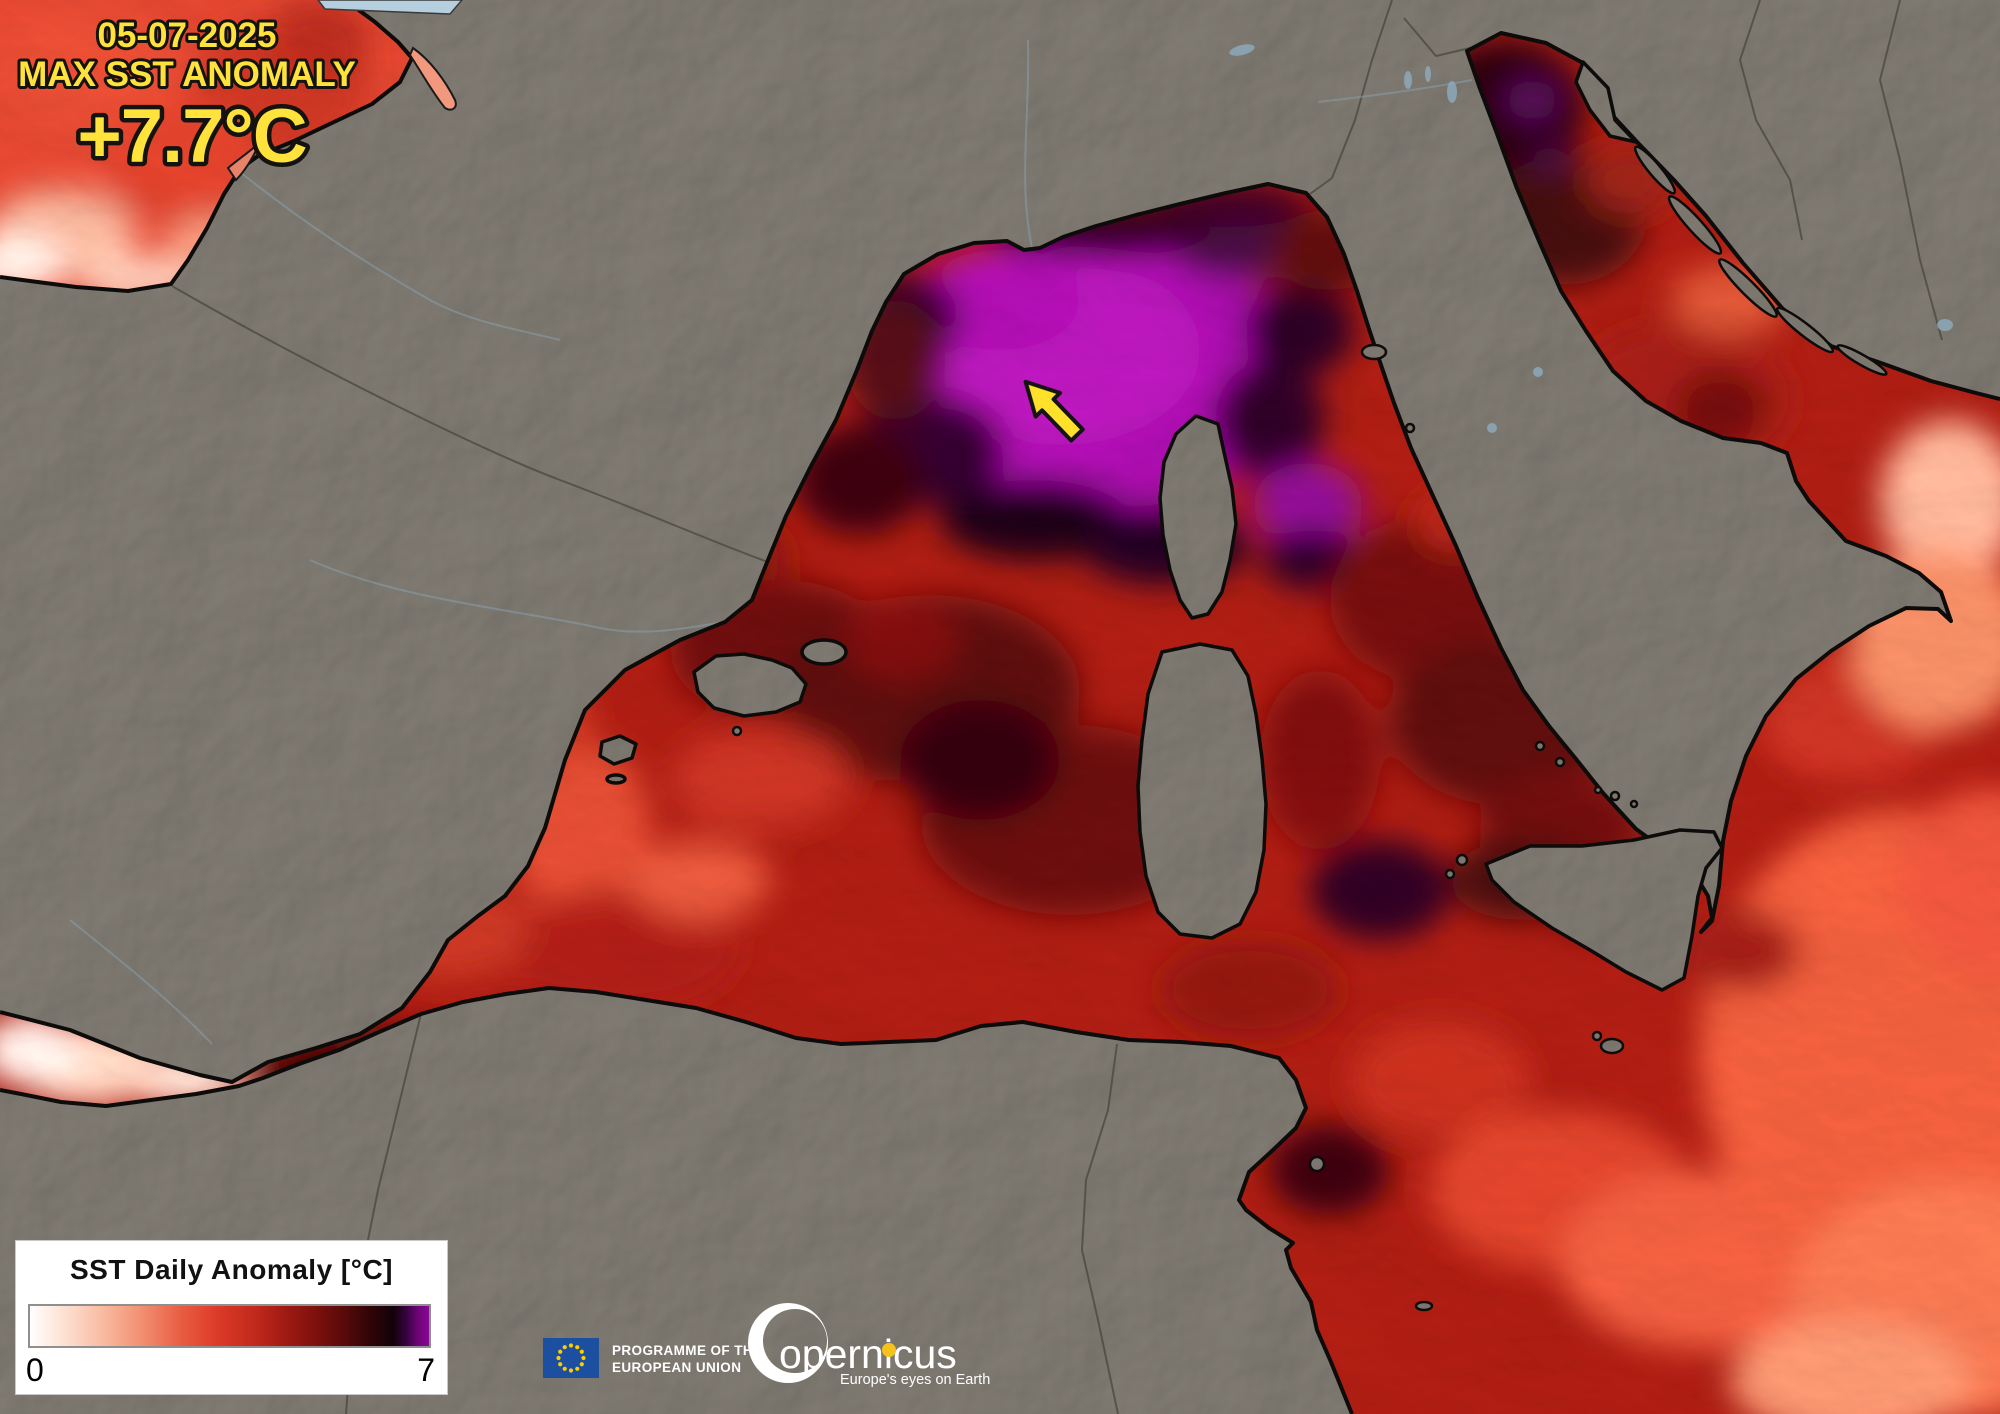  What do you see at coordinates (35, 1370) in the screenshot?
I see `legend-min-label: 0` at bounding box center [35, 1370].